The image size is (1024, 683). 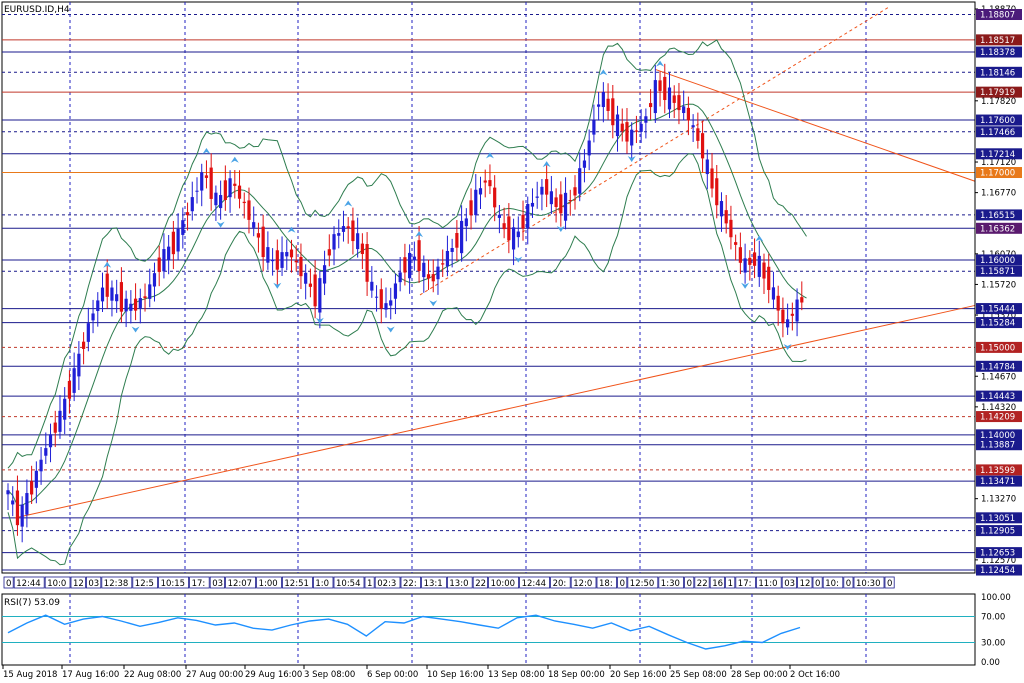 What do you see at coordinates (998, 163) in the screenshot?
I see `price-tick-label: 1.17120` at bounding box center [998, 163].